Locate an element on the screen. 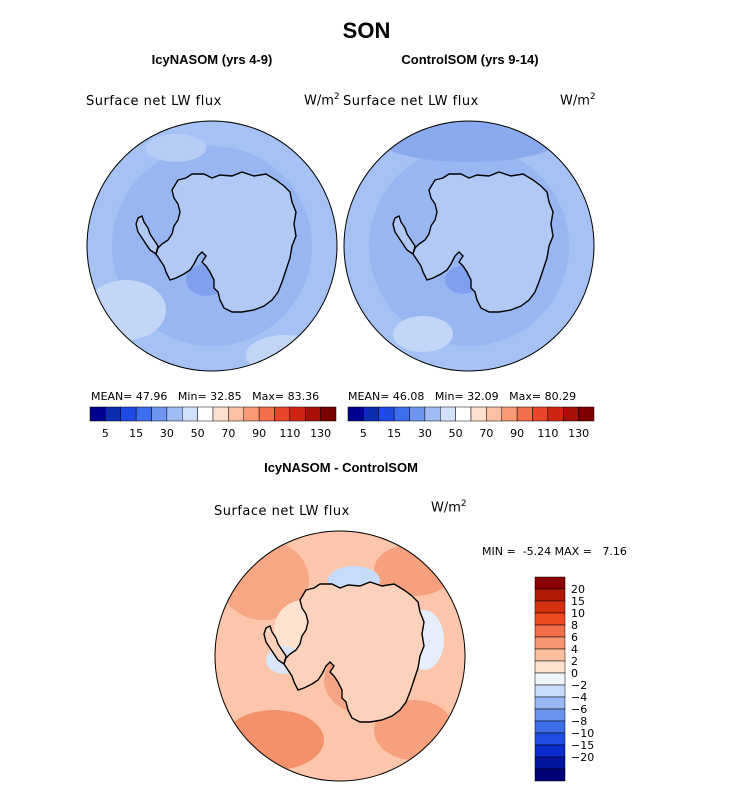 This screenshot has width=733, height=789. panel-title-controlsom: ControlSOM (yrs 9-14) is located at coordinates (470, 59).